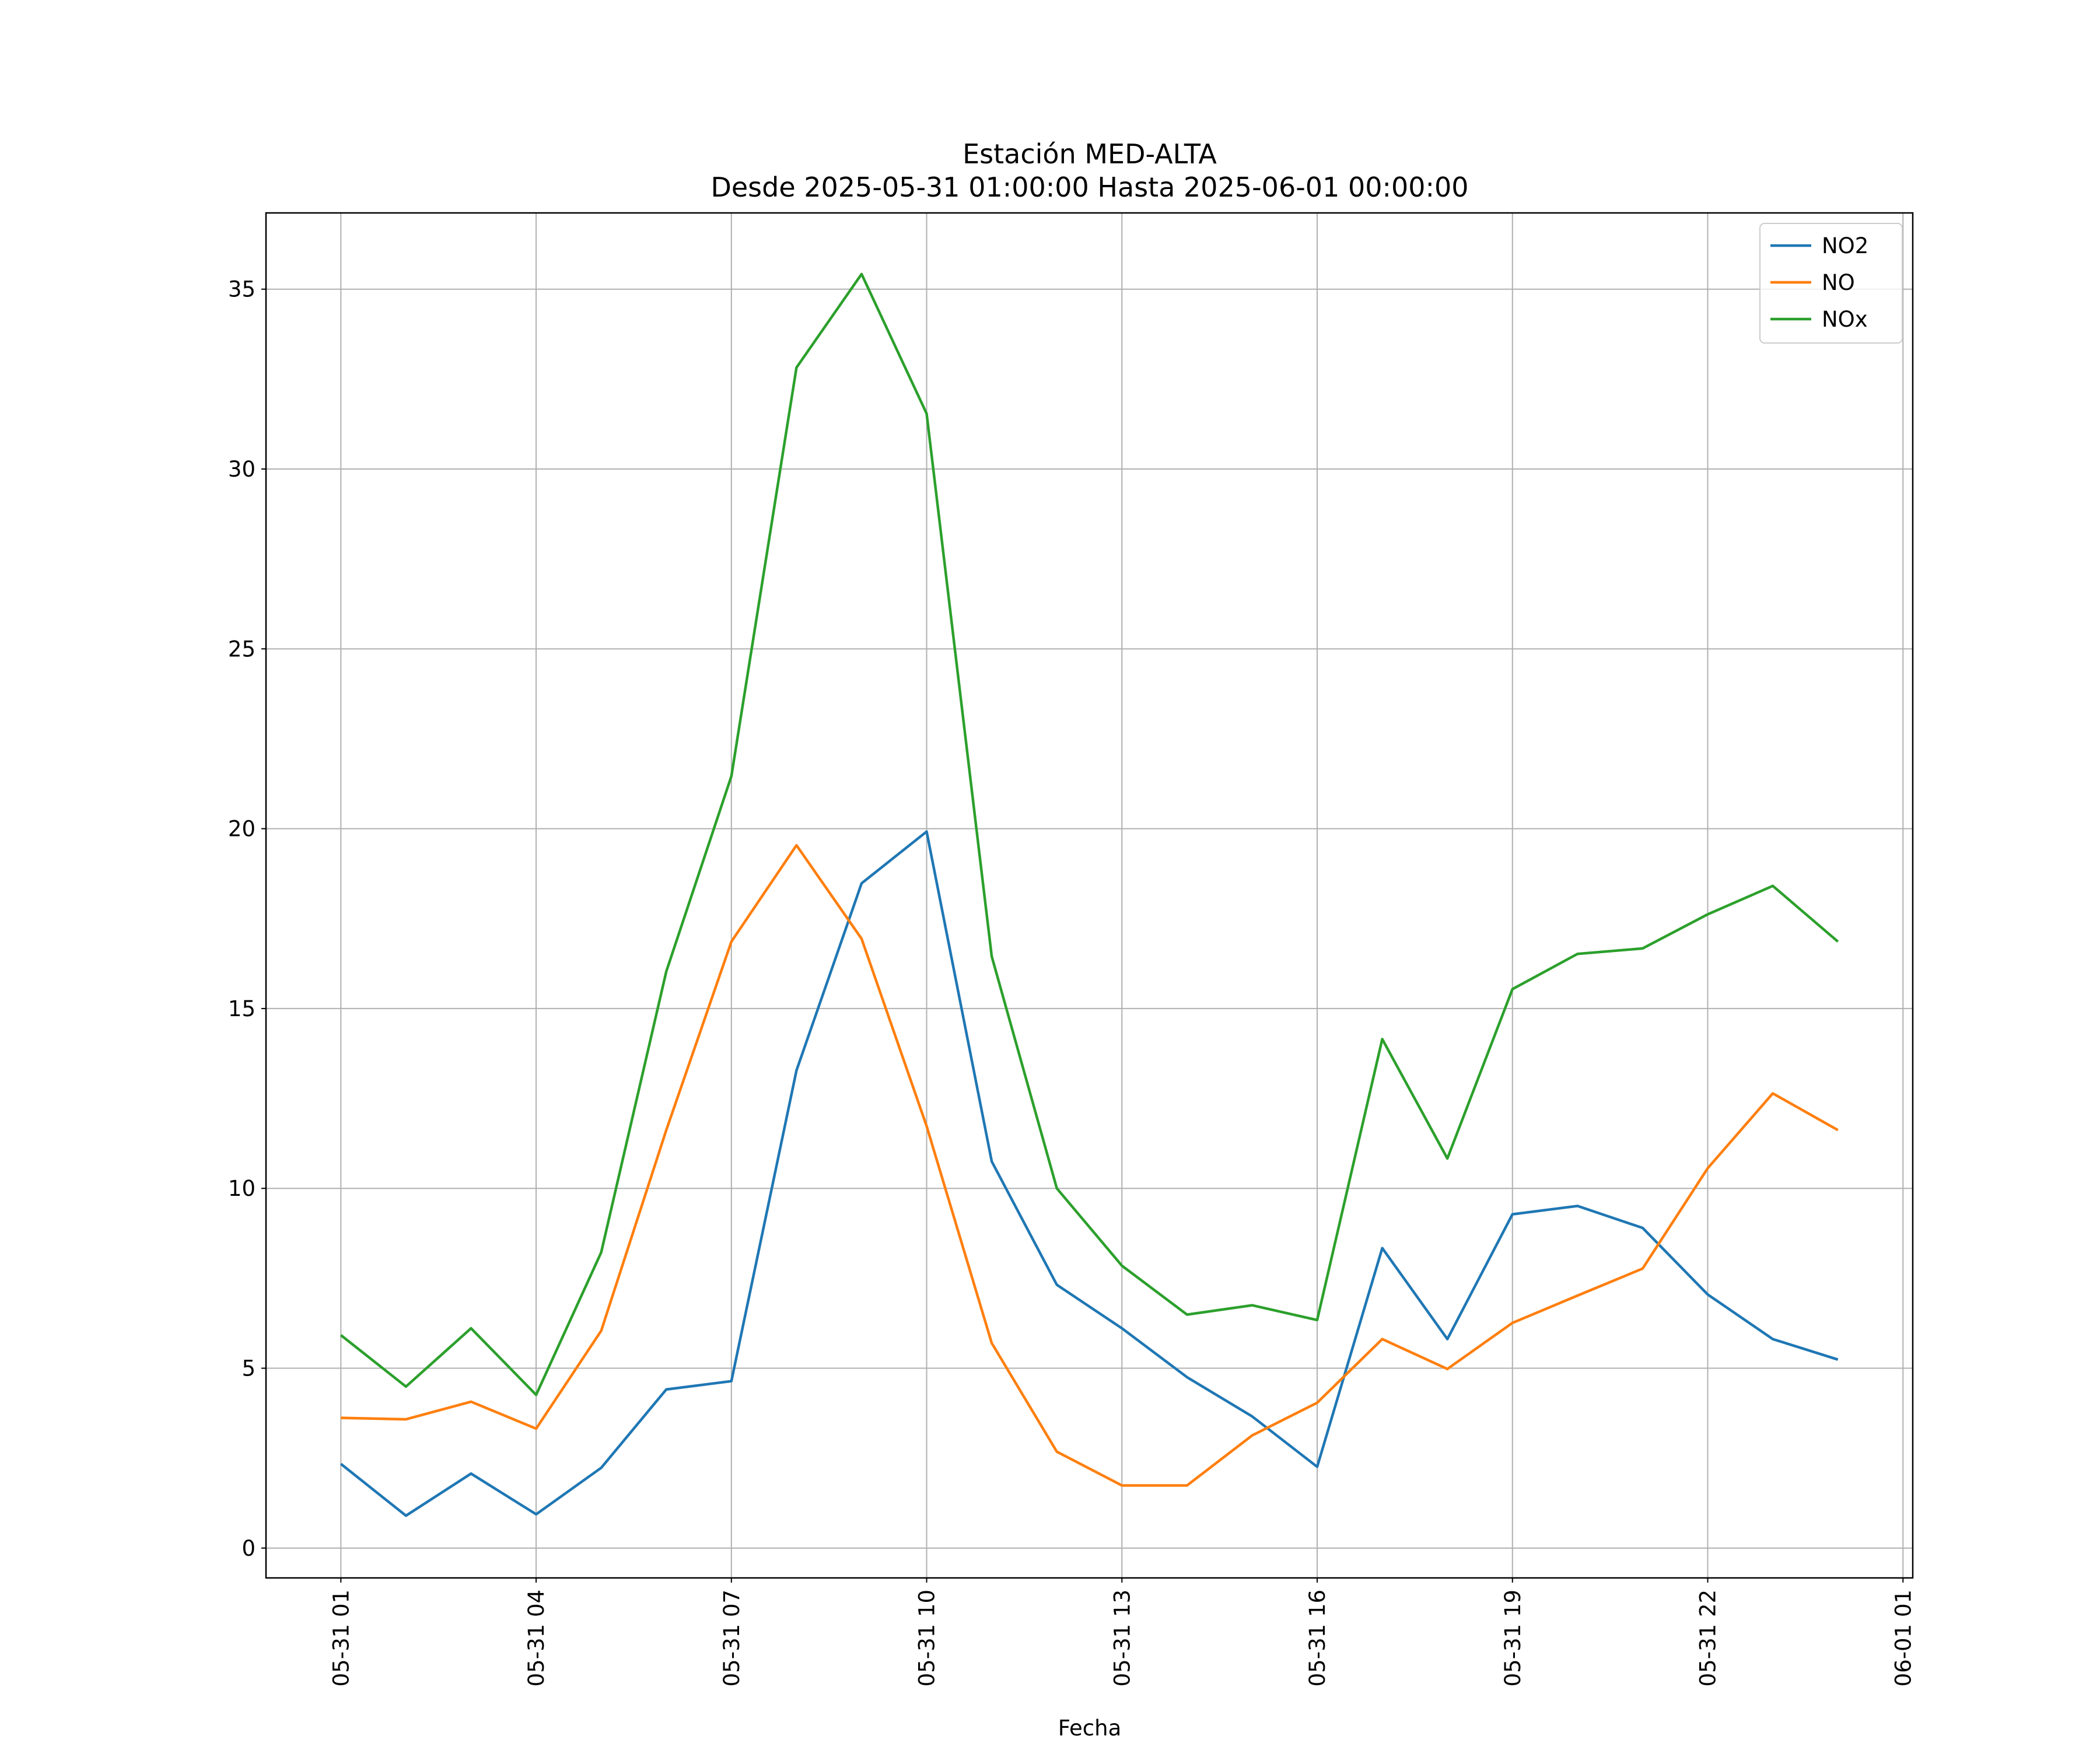 This screenshot has width=2100, height=1750. Describe the element at coordinates (1090, 154) in the screenshot. I see `chart-title: Estación MED-ALTA` at that location.